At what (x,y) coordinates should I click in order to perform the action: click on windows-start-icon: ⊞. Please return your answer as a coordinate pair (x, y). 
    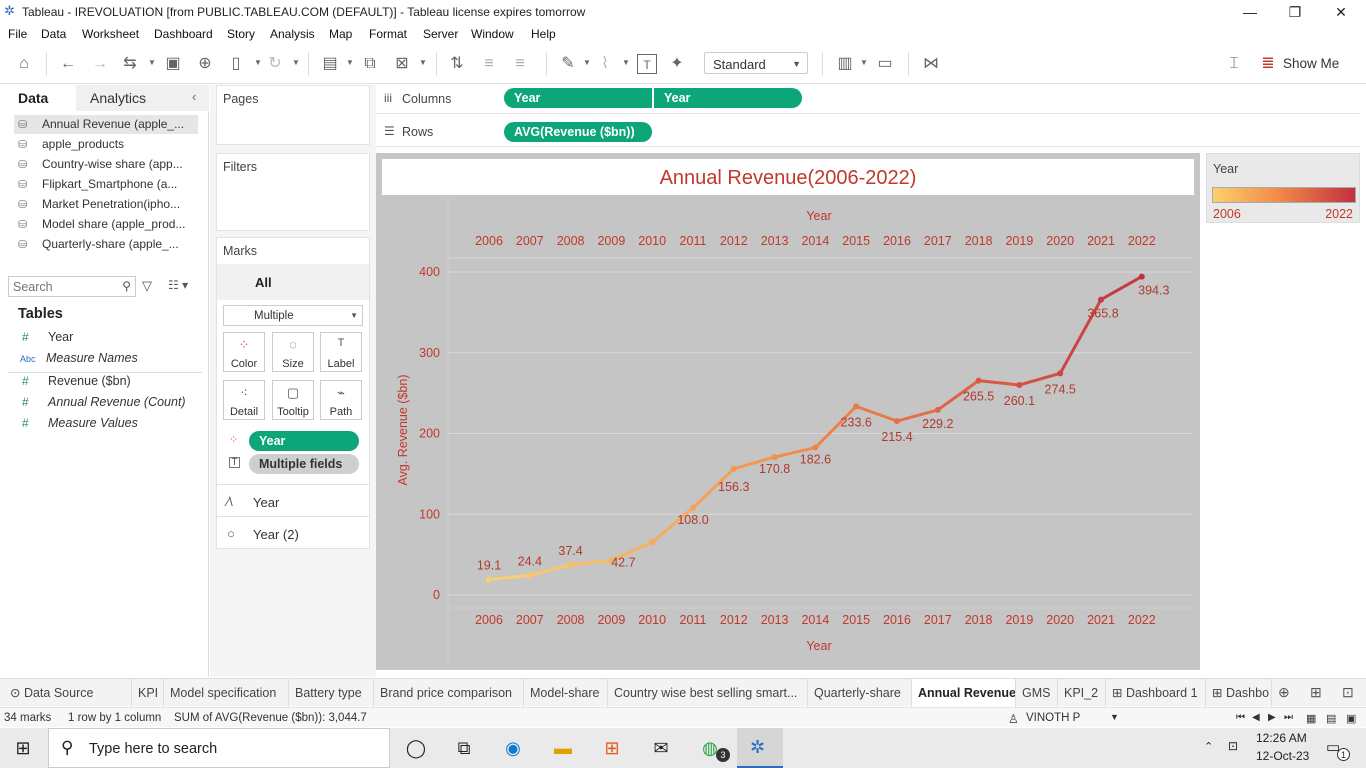
    Looking at the image, I should click on (23, 748).